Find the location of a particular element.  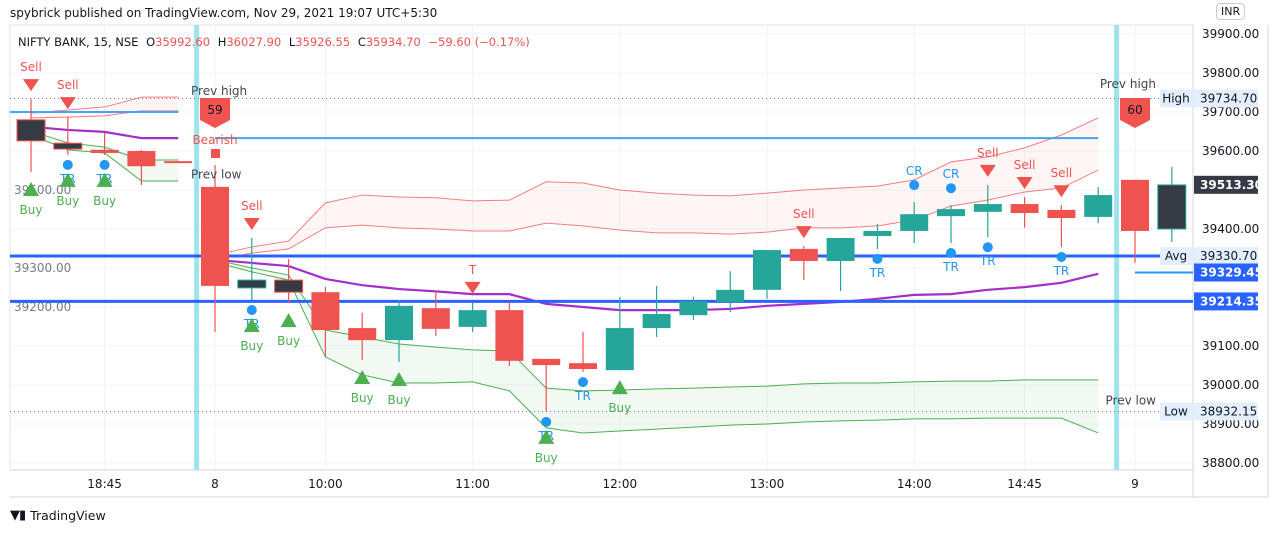

y-tick-label: 39800.00 is located at coordinates (1230, 73).